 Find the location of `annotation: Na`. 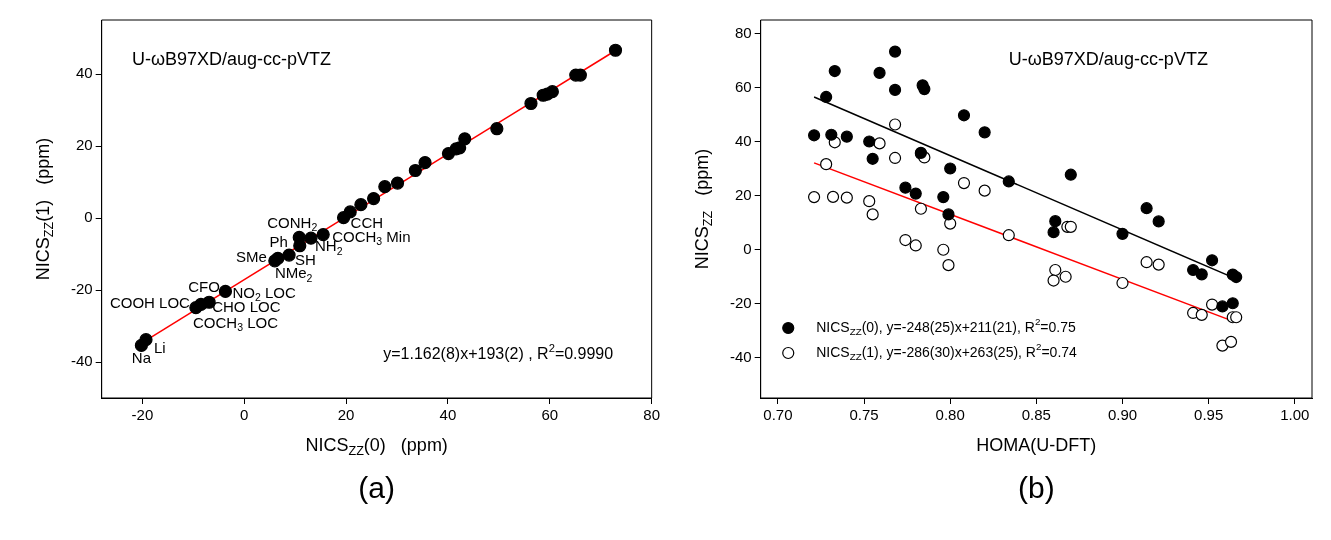

annotation: Na is located at coordinates (141, 357).